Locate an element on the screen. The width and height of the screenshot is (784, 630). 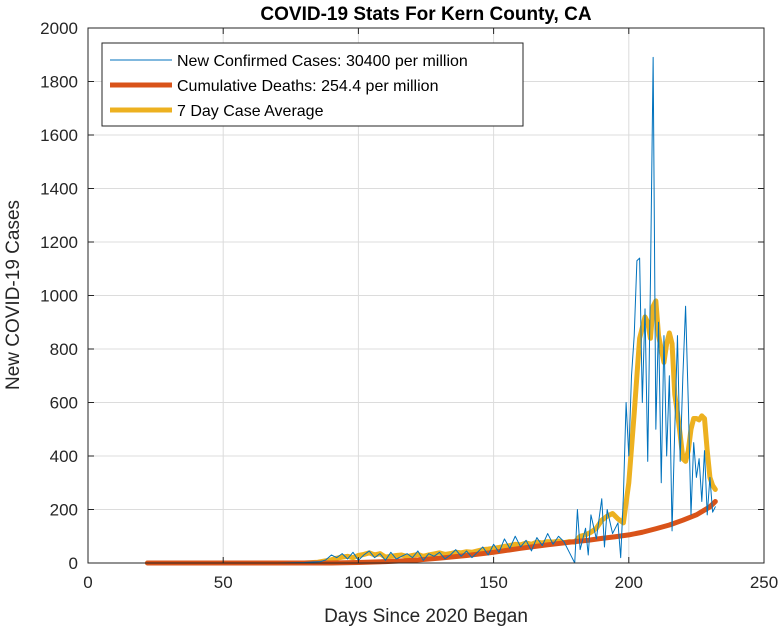
y-tick-label: 0 is located at coordinates (73, 563).